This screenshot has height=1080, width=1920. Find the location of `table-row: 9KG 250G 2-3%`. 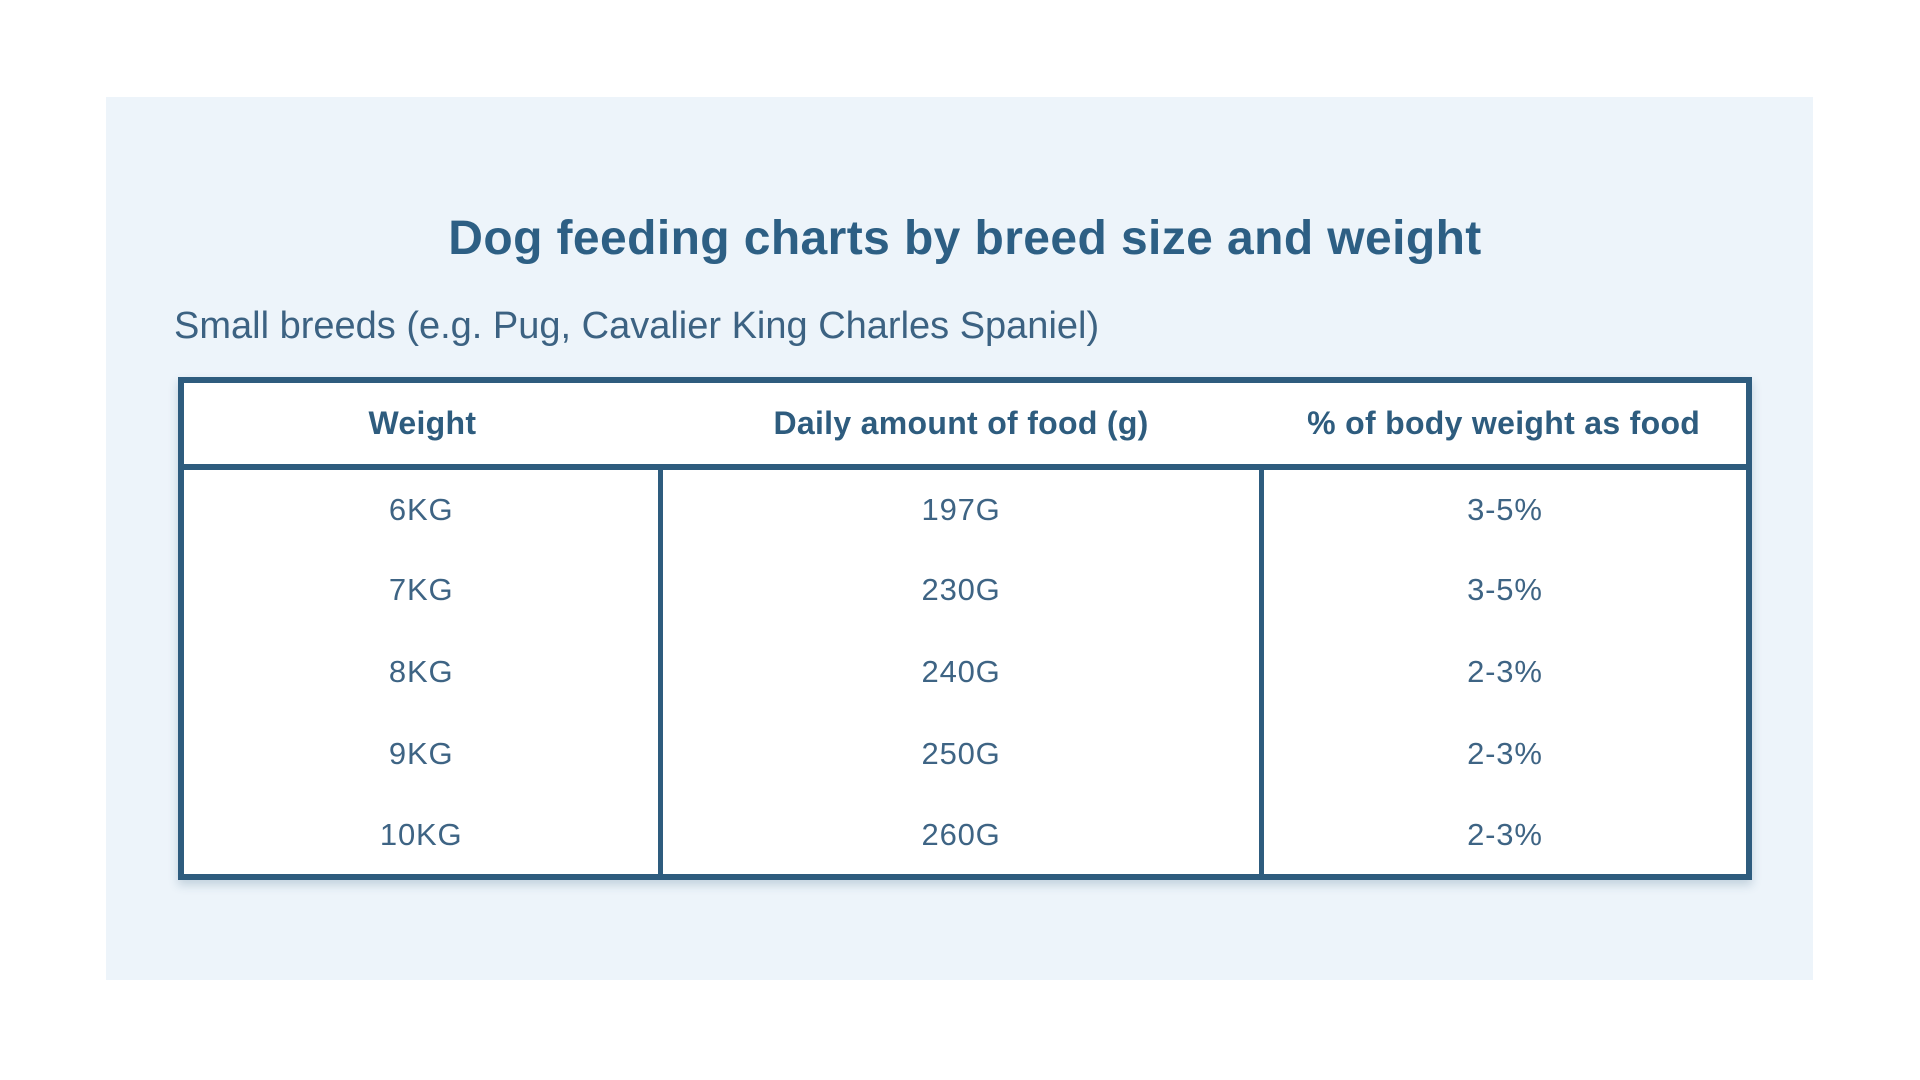

table-row: 9KG 250G 2-3% is located at coordinates (965, 754).